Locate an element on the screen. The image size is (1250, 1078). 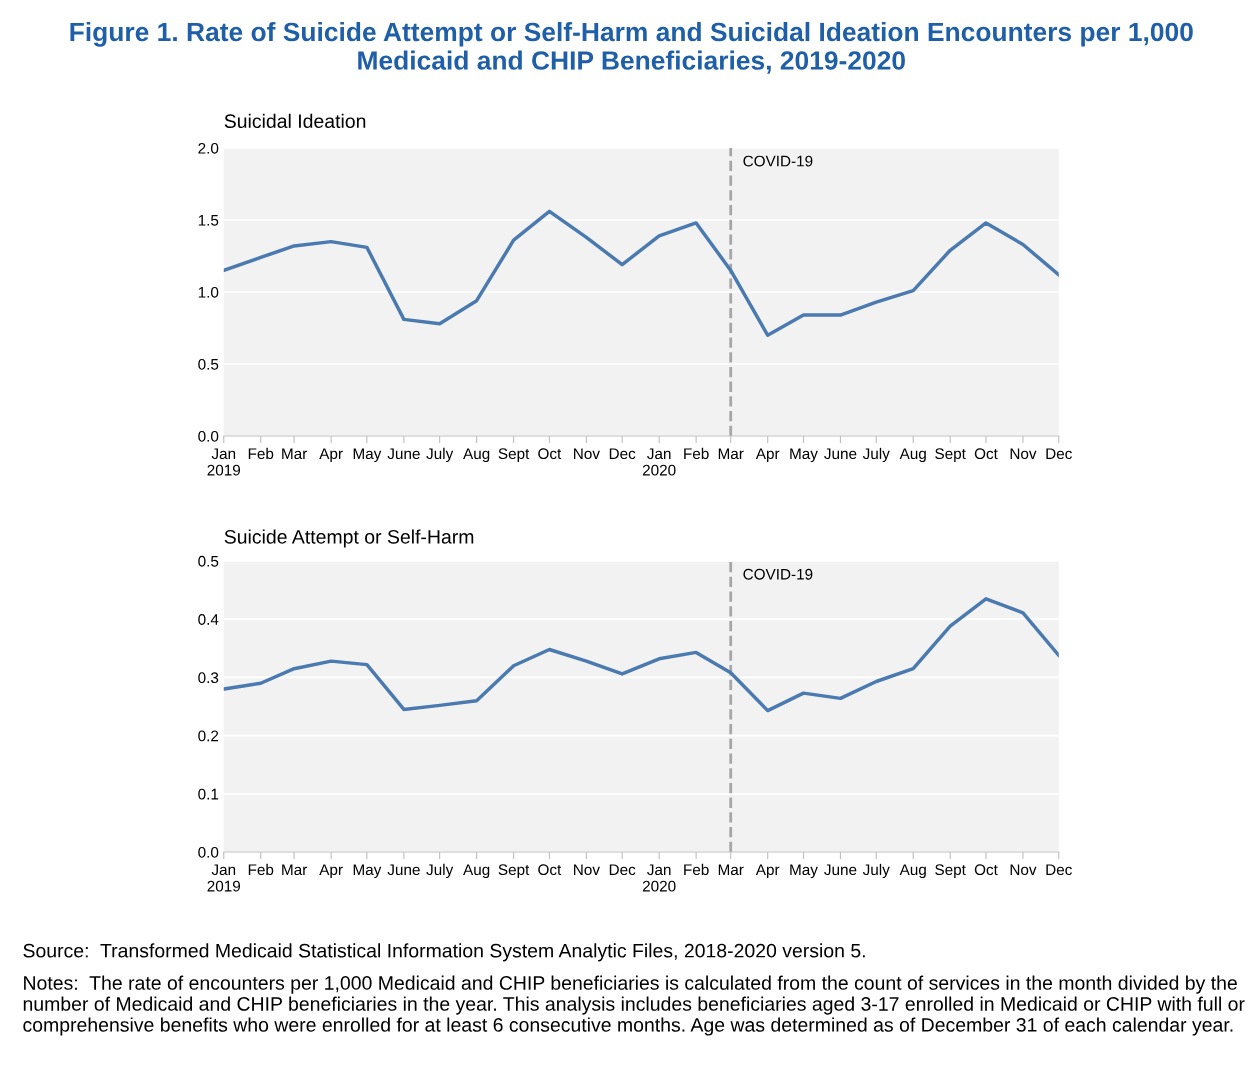
chart-title: Figure 1. Rate of Suicide Attempt or Self-Harm and Suicidal Ideation Encounters per 1,000 Medicaid and CHIP Beneficiaries, 2019-2020 is located at coordinates (631, 47).